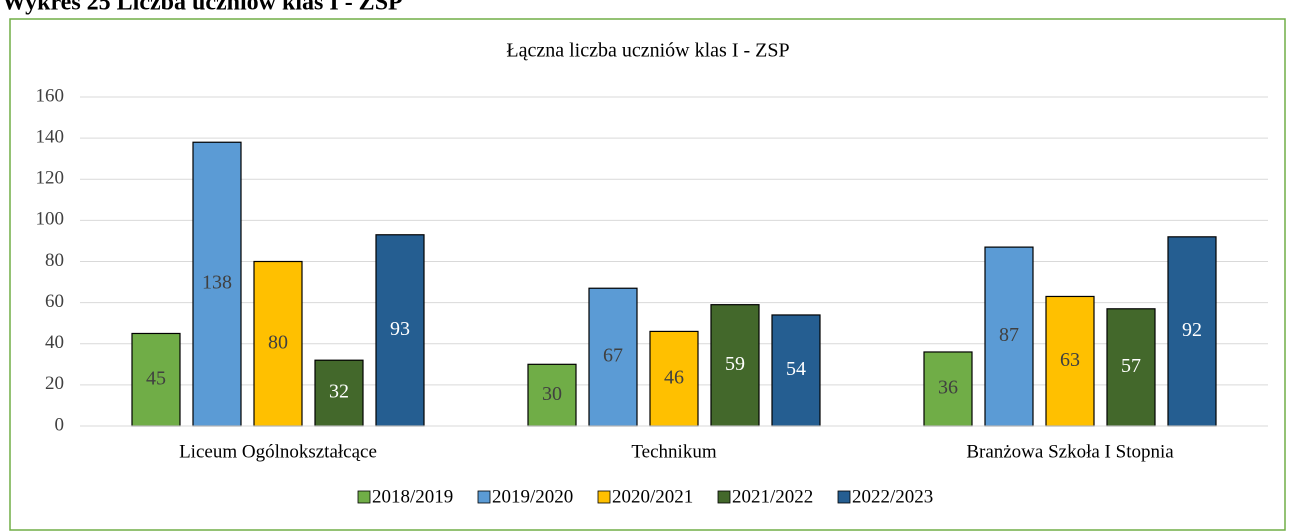 The image size is (1296, 532). Describe the element at coordinates (54, 342) in the screenshot. I see `y-tick-label: 40` at that location.